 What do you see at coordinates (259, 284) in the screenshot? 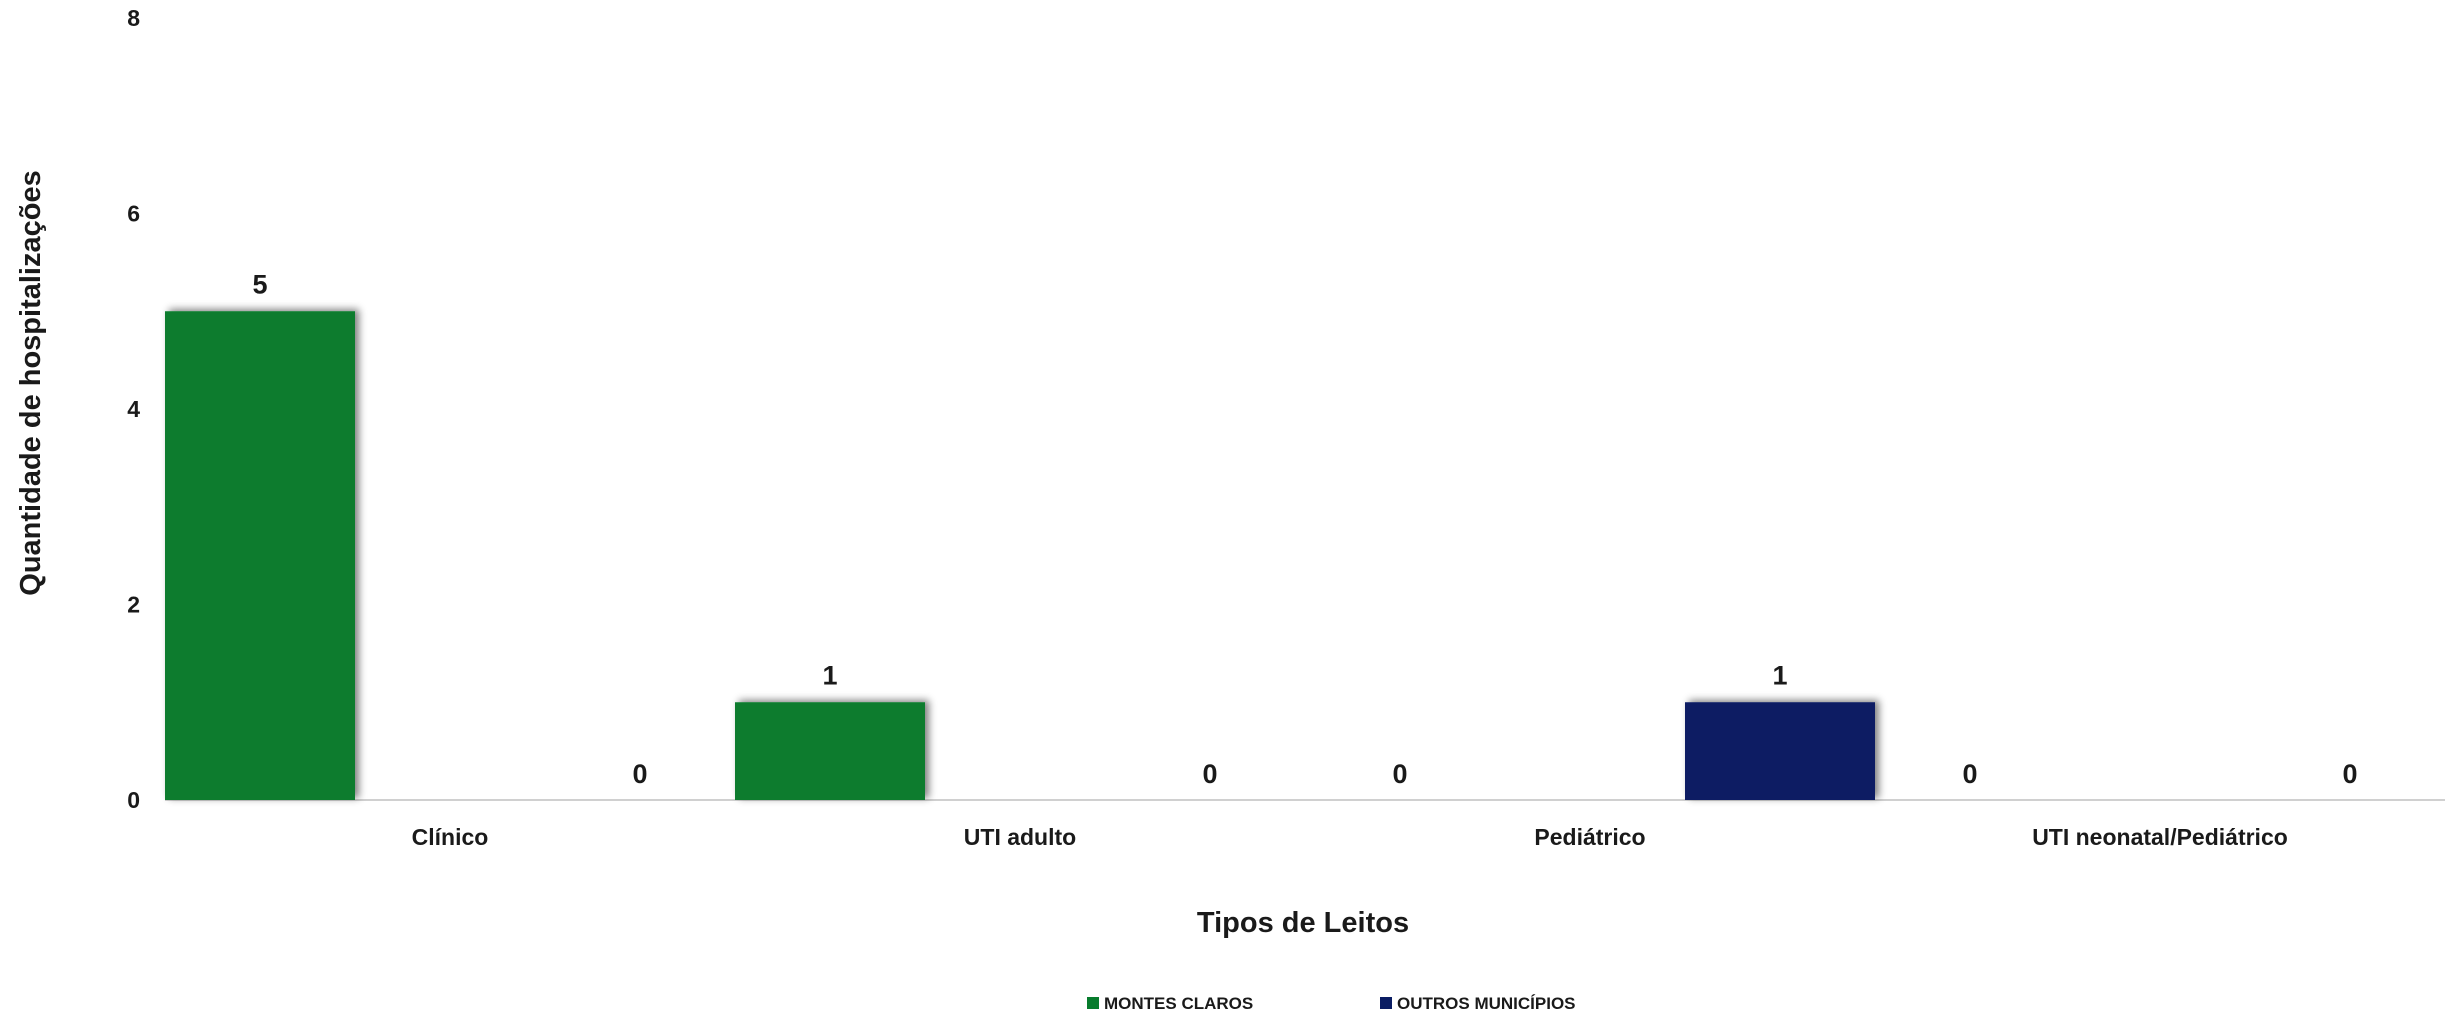
I see `data-label: 5` at bounding box center [259, 284].